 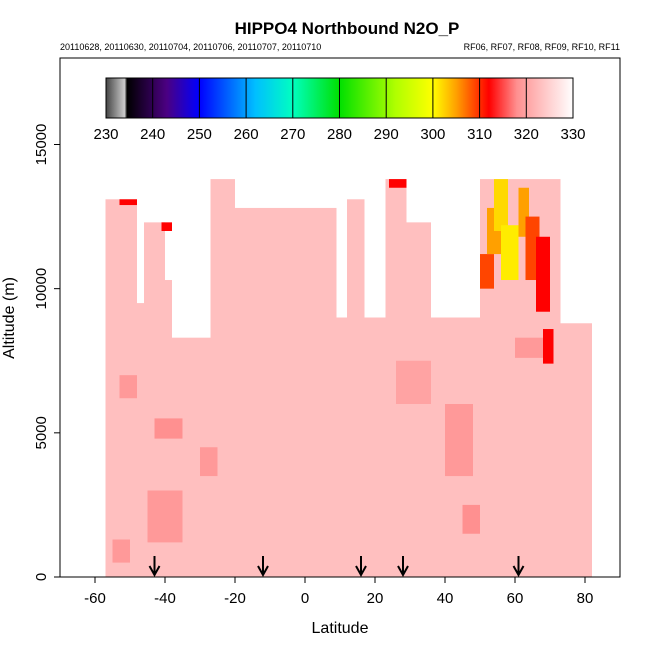 What do you see at coordinates (445, 598) in the screenshot?
I see `x-tick-label: 40` at bounding box center [445, 598].